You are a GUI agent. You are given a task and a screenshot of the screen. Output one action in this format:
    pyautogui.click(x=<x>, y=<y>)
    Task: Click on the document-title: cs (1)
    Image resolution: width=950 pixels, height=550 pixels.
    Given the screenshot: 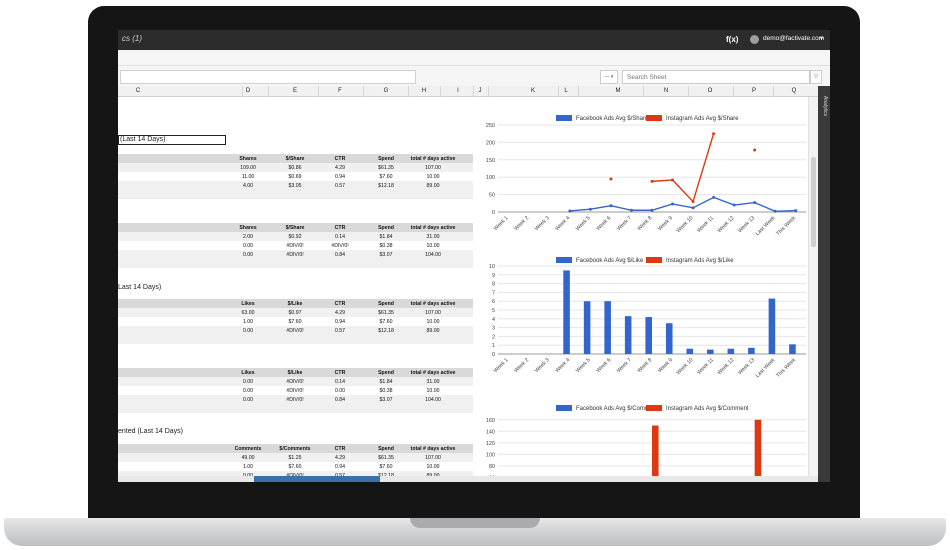 What is the action you would take?
    pyautogui.click(x=132, y=38)
    